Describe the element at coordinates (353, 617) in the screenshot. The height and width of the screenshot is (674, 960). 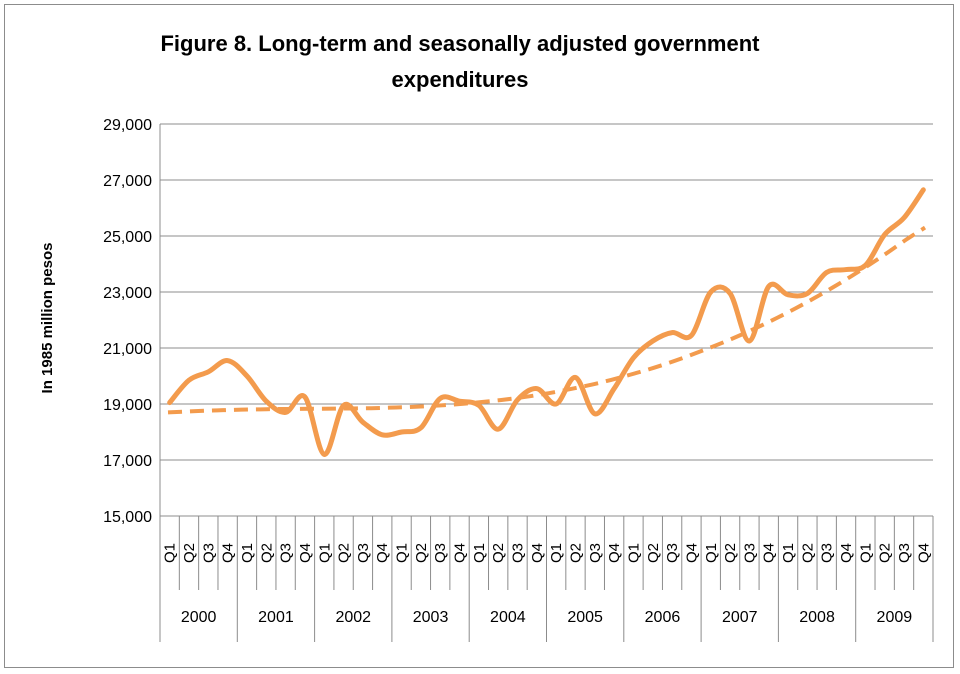
I see `x-tick-label-year: 2002` at that location.